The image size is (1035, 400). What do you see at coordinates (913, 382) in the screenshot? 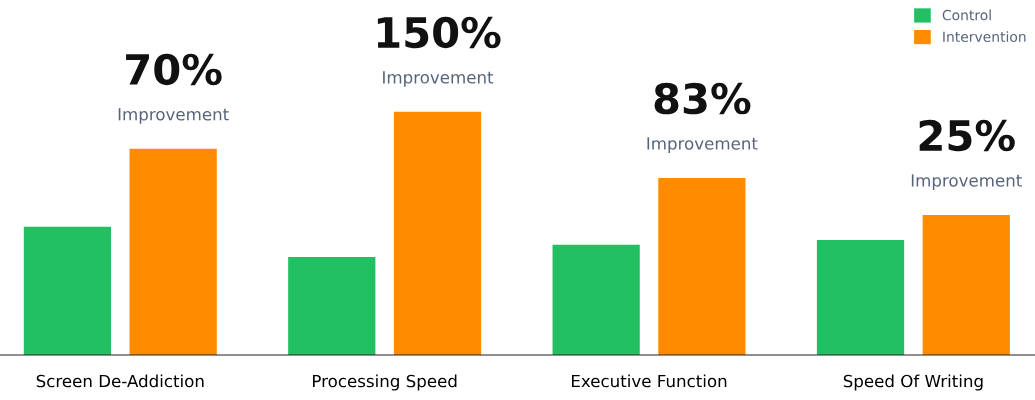
I see `x-tick-label: Speed Of Writing` at bounding box center [913, 382].